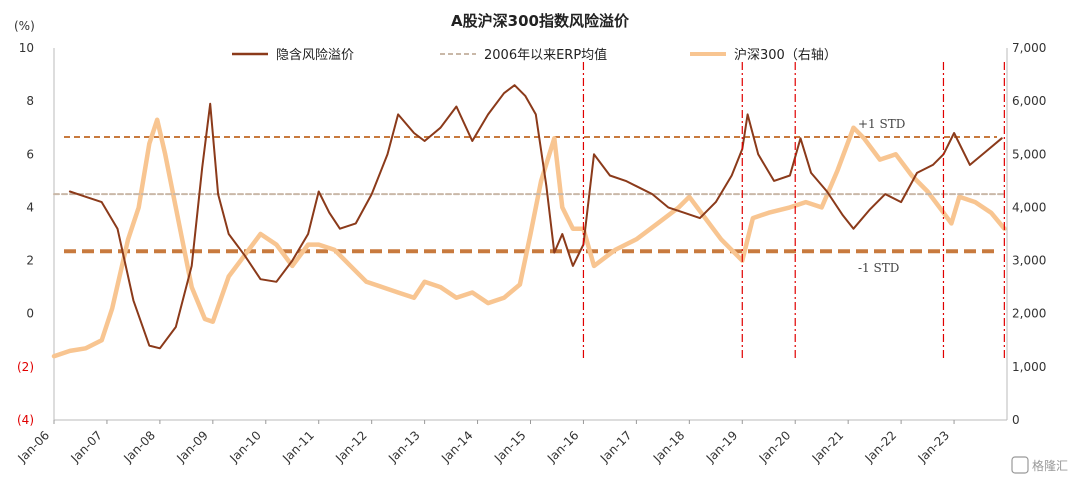  What do you see at coordinates (30, 101) in the screenshot?
I see `y-left-tick-label: 8` at bounding box center [30, 101].